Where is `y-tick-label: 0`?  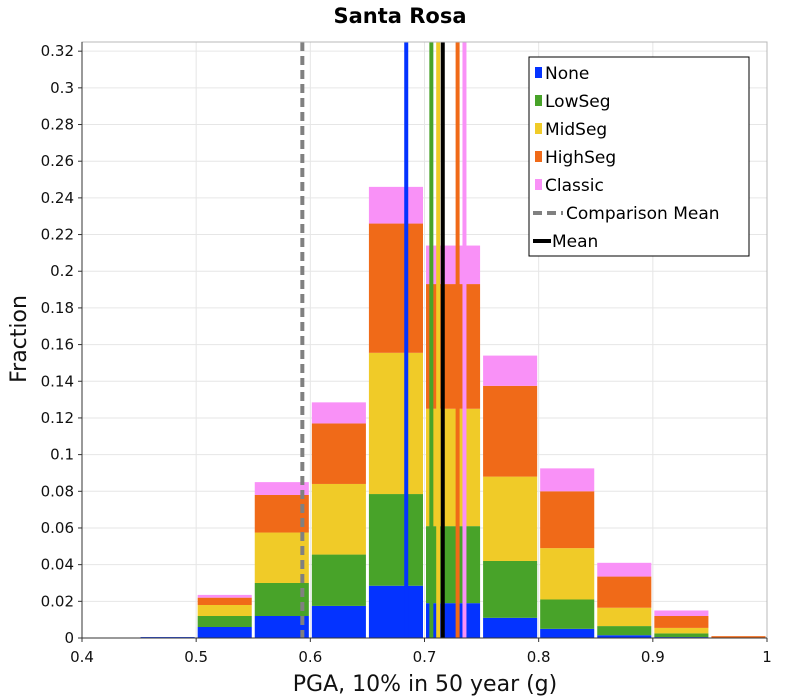
y-tick-label: 0 is located at coordinates (69, 638).